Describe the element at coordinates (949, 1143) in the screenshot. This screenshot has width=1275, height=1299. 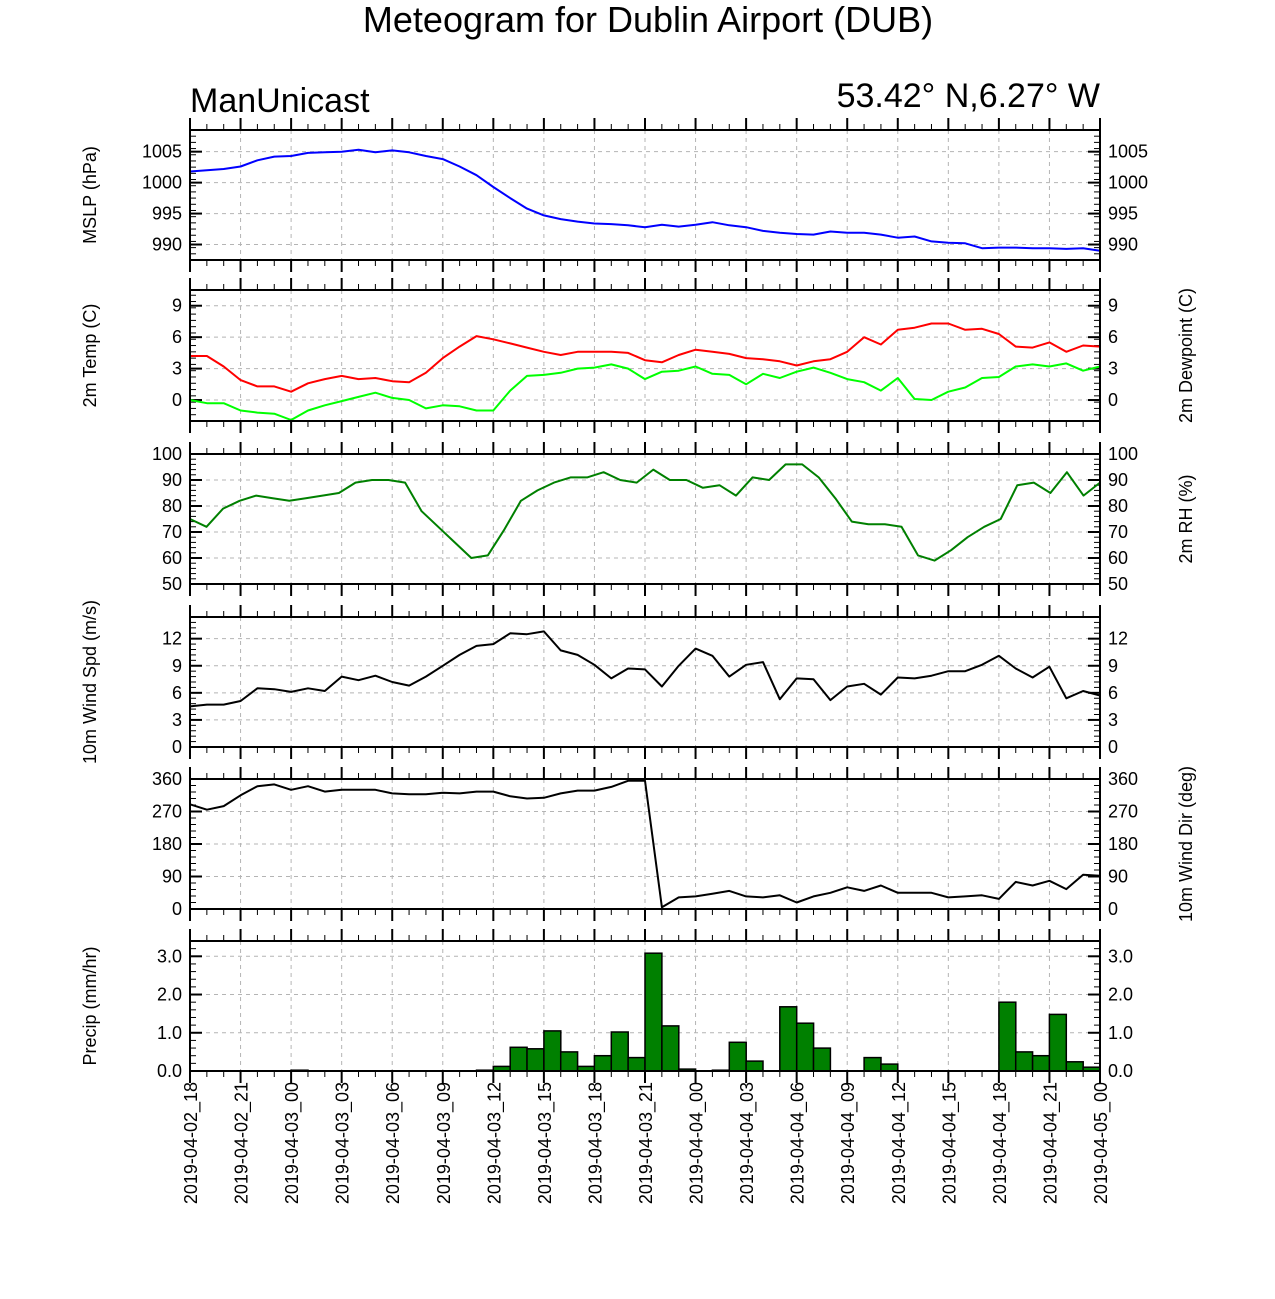
I see `x-tick-label: 2019-04-04_15` at that location.